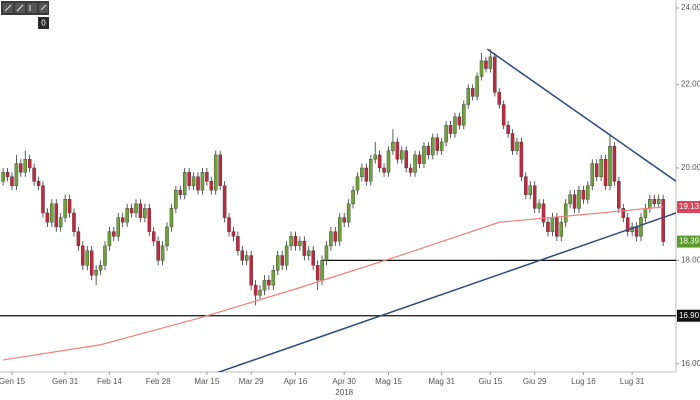  What do you see at coordinates (581, 115) in the screenshot?
I see `trendline` at bounding box center [581, 115].